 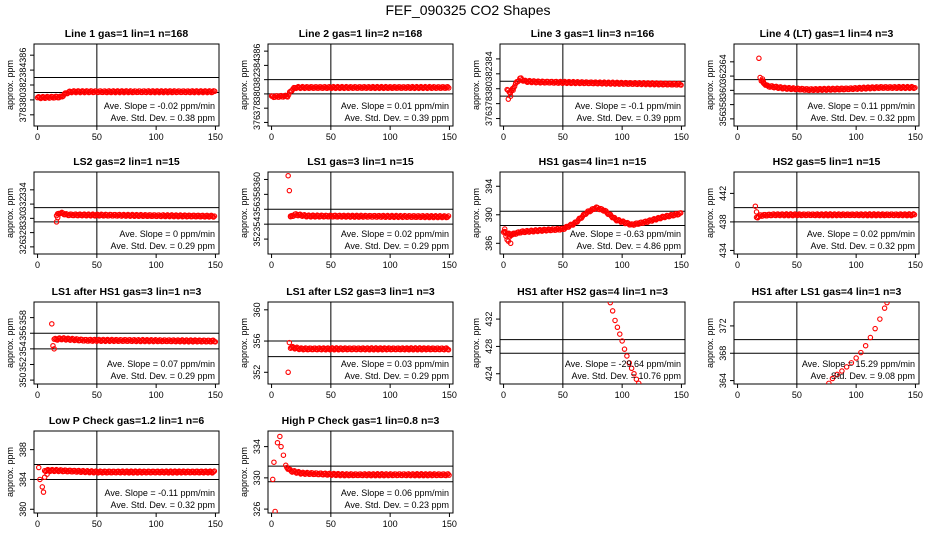 What do you see at coordinates (397, 118) in the screenshot?
I see `stddev-annotation: Ave. Std. Dev. = 0.39 ppm` at bounding box center [397, 118].